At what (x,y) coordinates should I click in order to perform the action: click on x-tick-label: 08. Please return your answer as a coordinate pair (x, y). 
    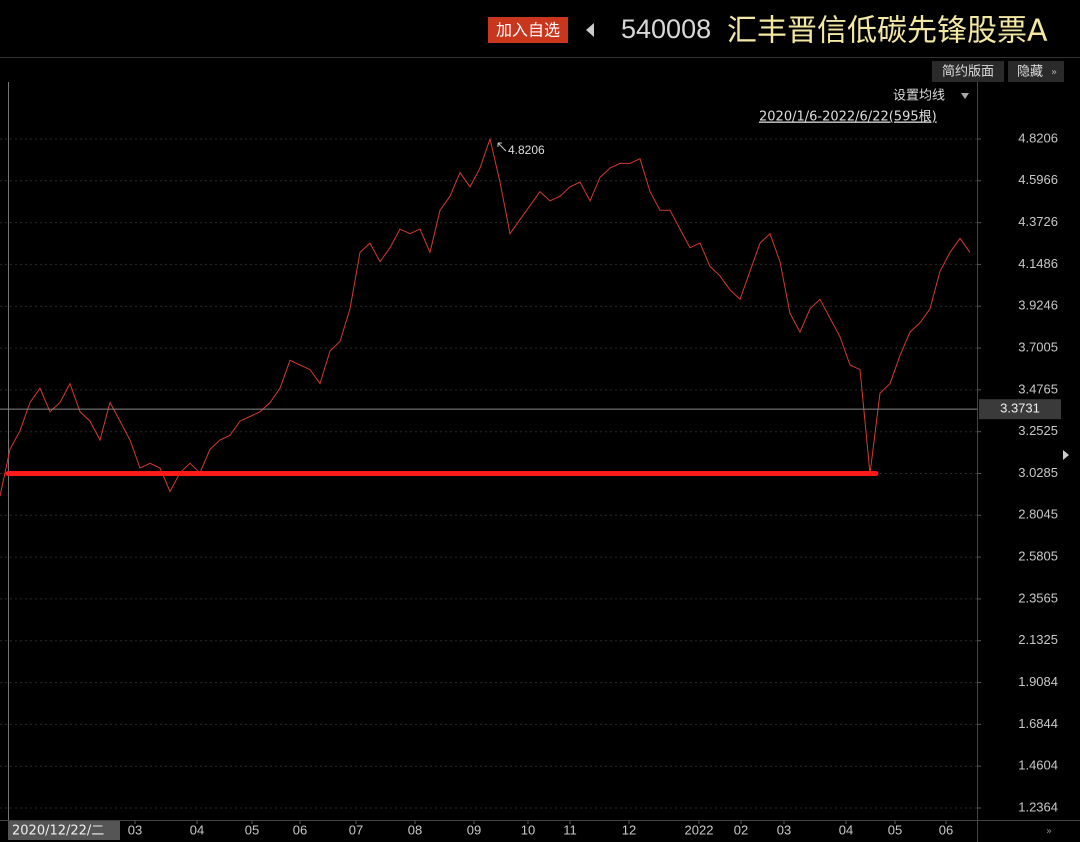
    Looking at the image, I should click on (415, 829).